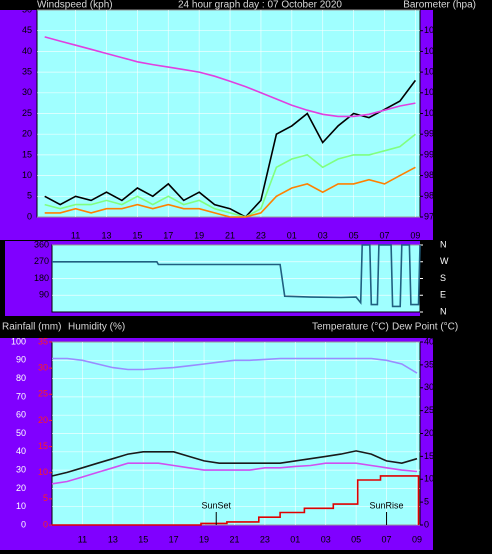 The image size is (492, 554). What do you see at coordinates (43, 341) in the screenshot?
I see `y3-tick-label: 35` at bounding box center [43, 341].